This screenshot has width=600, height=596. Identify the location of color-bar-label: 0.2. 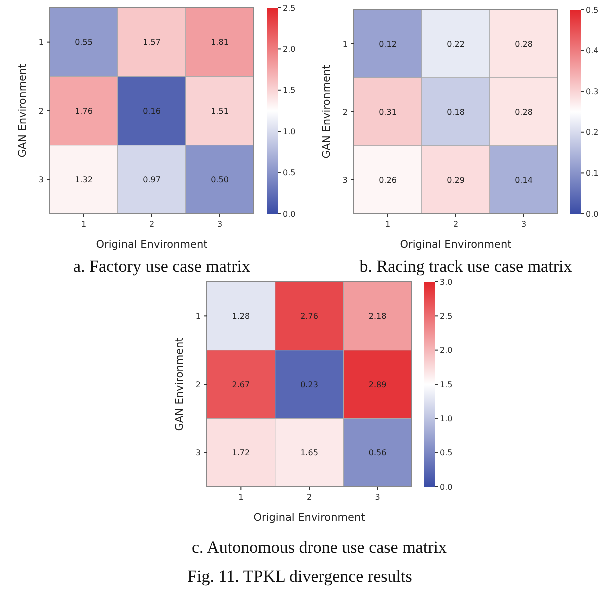
(592, 133).